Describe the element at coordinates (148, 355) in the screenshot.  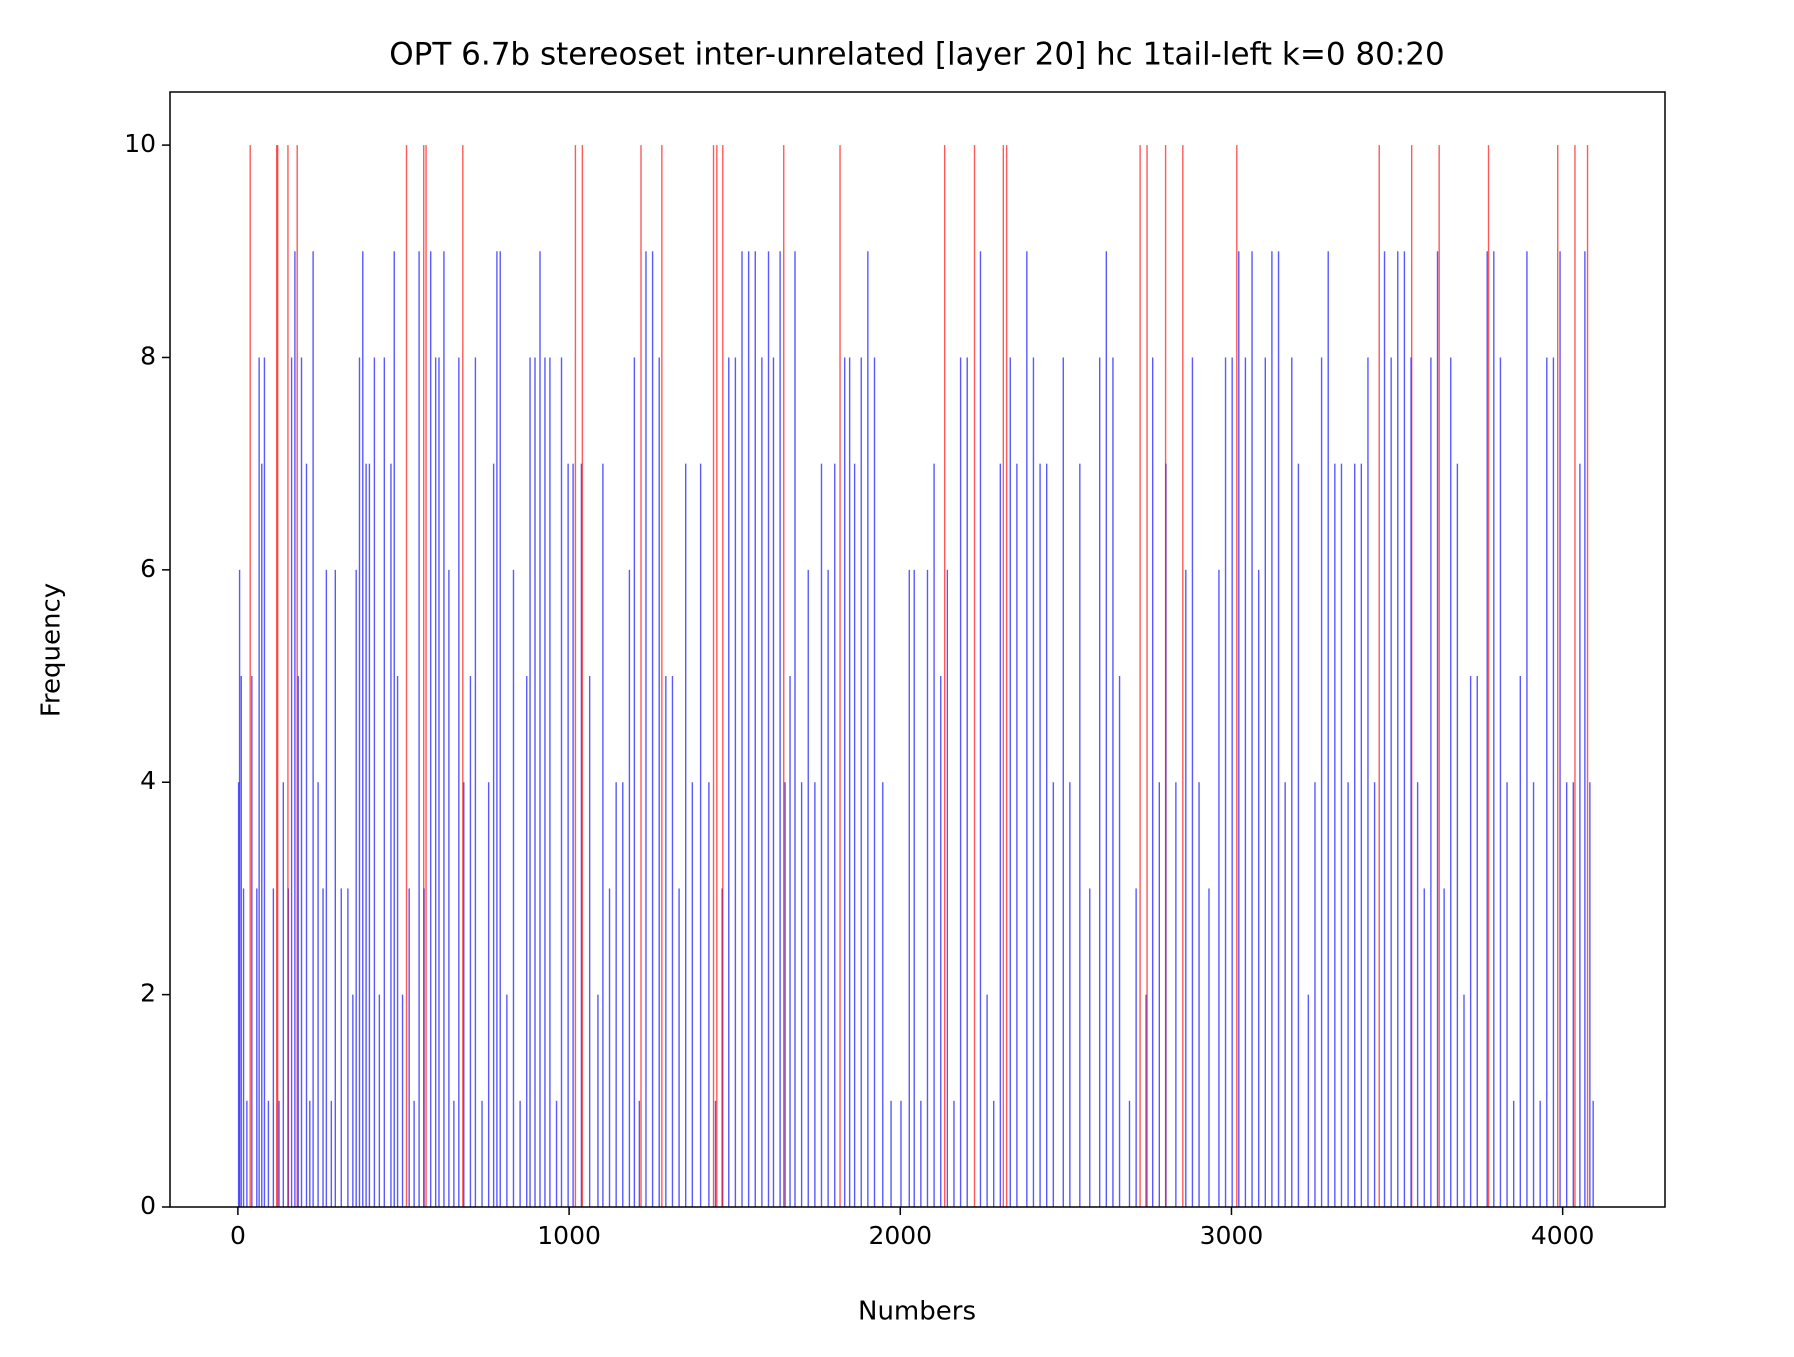
I see `y-tick-label: 8` at that location.